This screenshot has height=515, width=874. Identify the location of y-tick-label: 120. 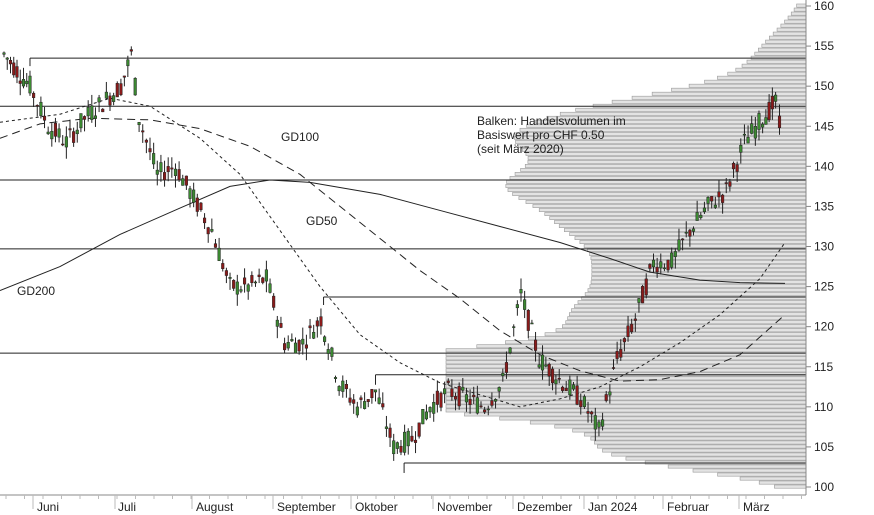
(824, 327).